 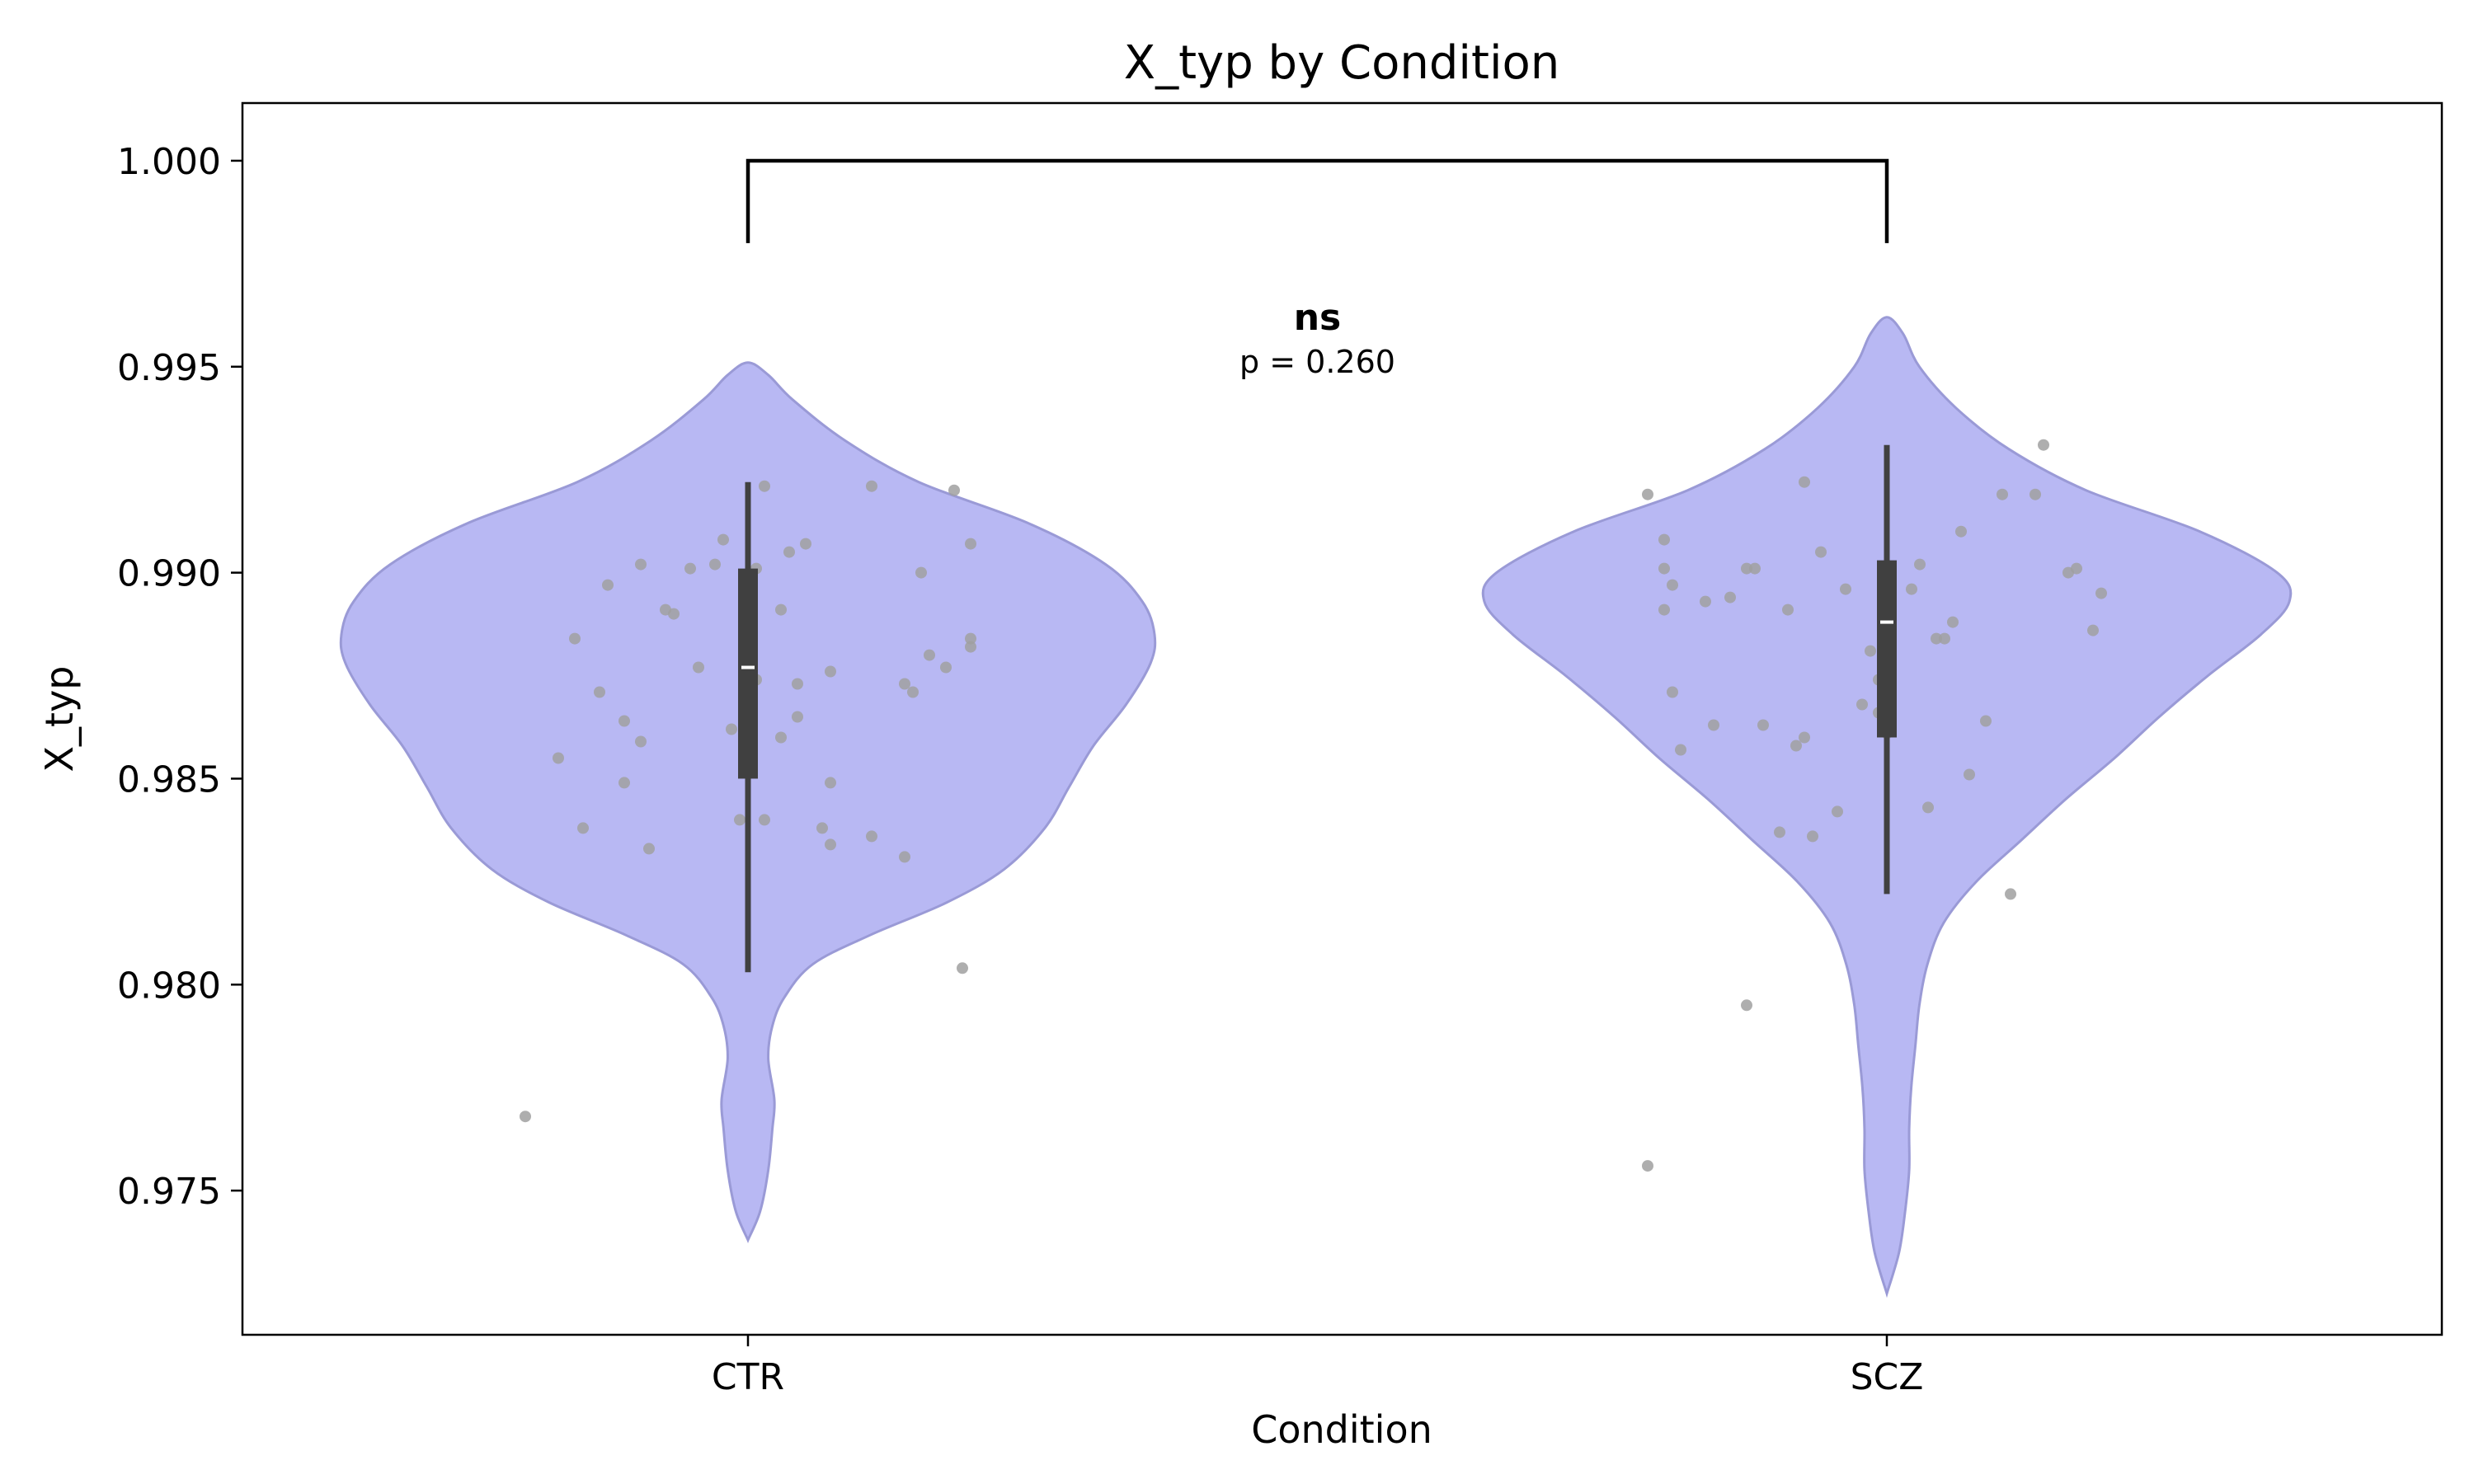 I want to click on x-tick-label: CTR, so click(x=748, y=1377).